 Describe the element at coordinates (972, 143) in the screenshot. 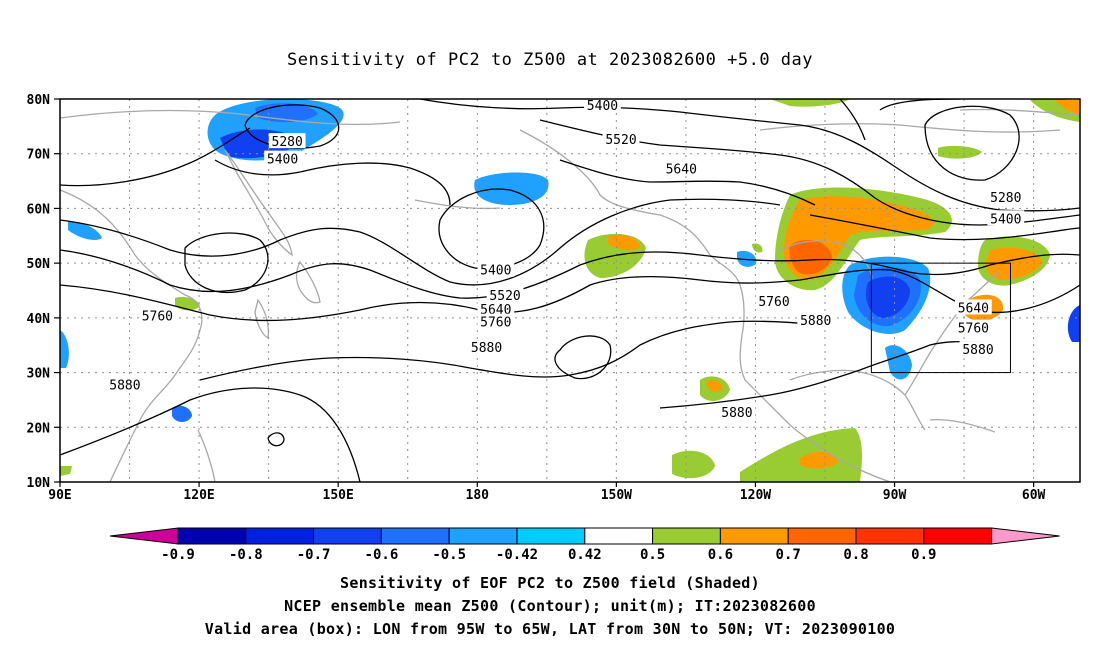

I see `contour-5280-closed-ne` at that location.